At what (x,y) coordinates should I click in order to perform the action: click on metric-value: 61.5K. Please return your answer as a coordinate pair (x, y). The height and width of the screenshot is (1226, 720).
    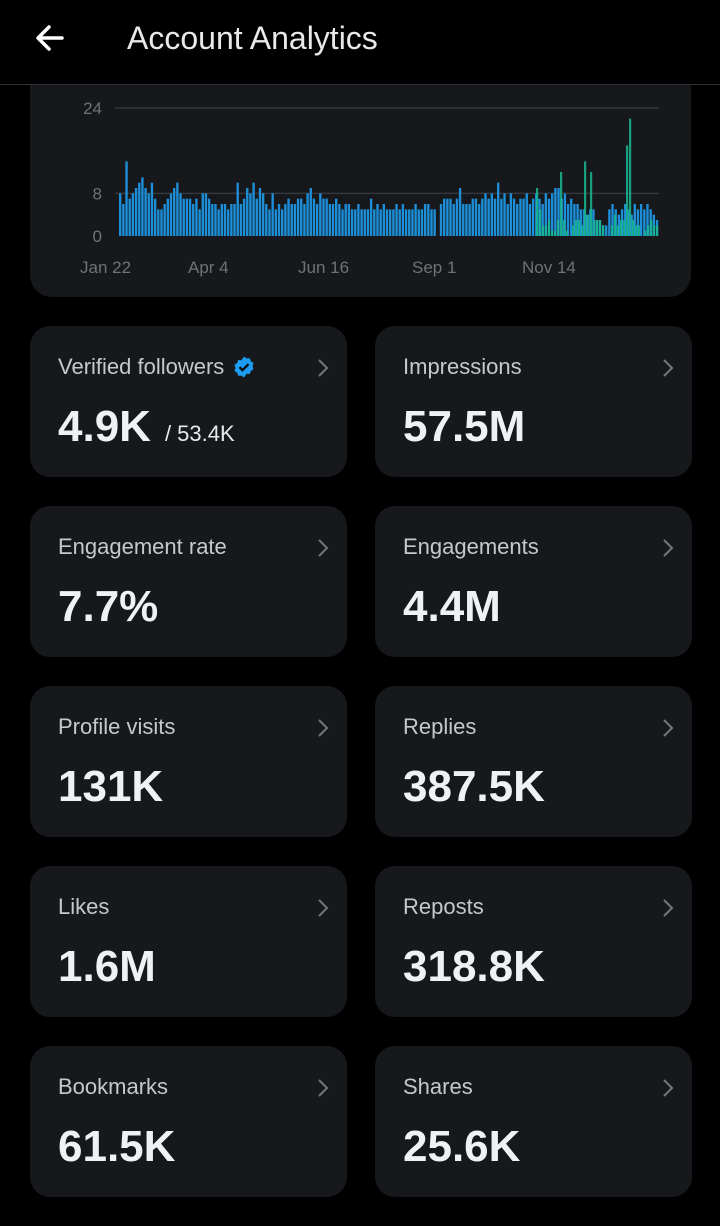
    Looking at the image, I should click on (117, 1146).